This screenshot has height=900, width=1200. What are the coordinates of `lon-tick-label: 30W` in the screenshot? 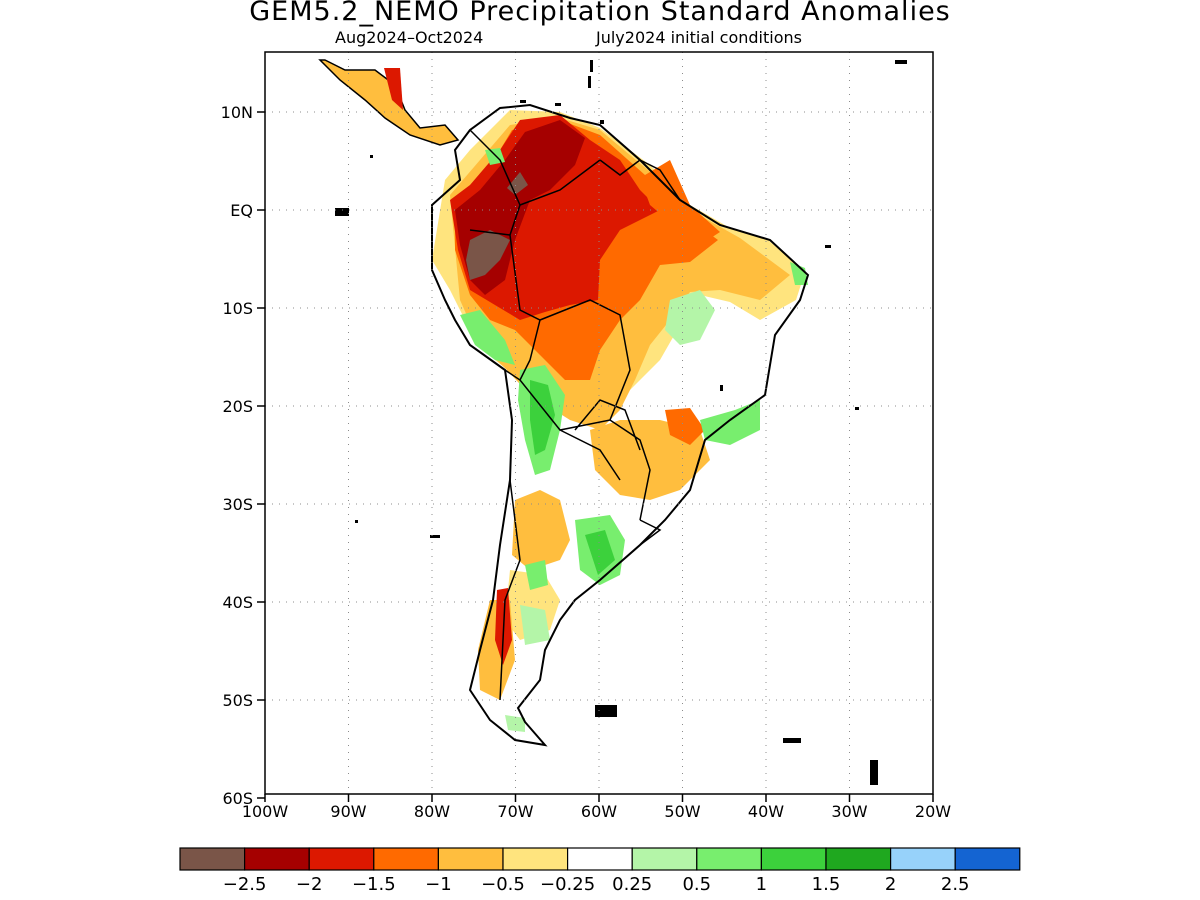 It's located at (849, 811).